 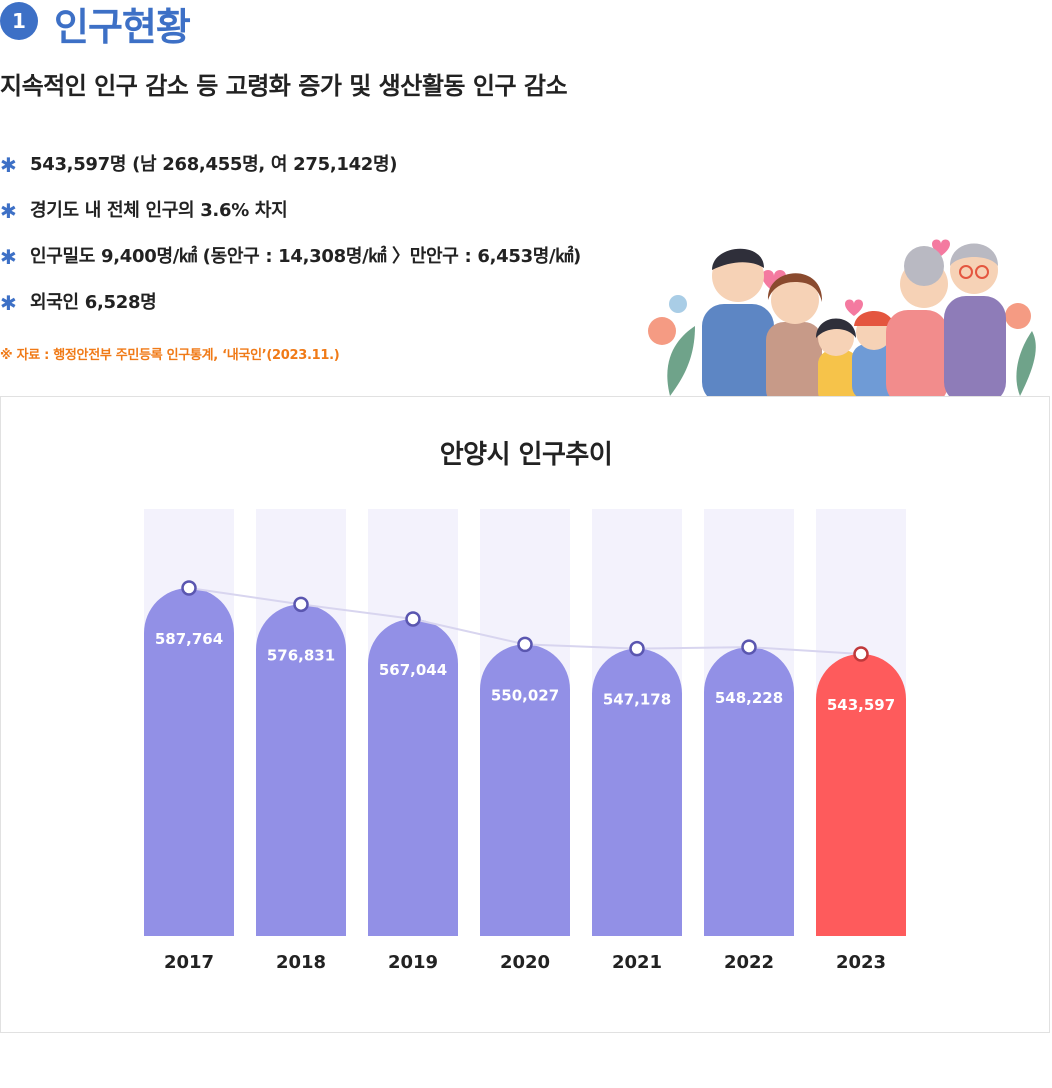 I want to click on page-title: 인구현황, so click(x=122, y=27).